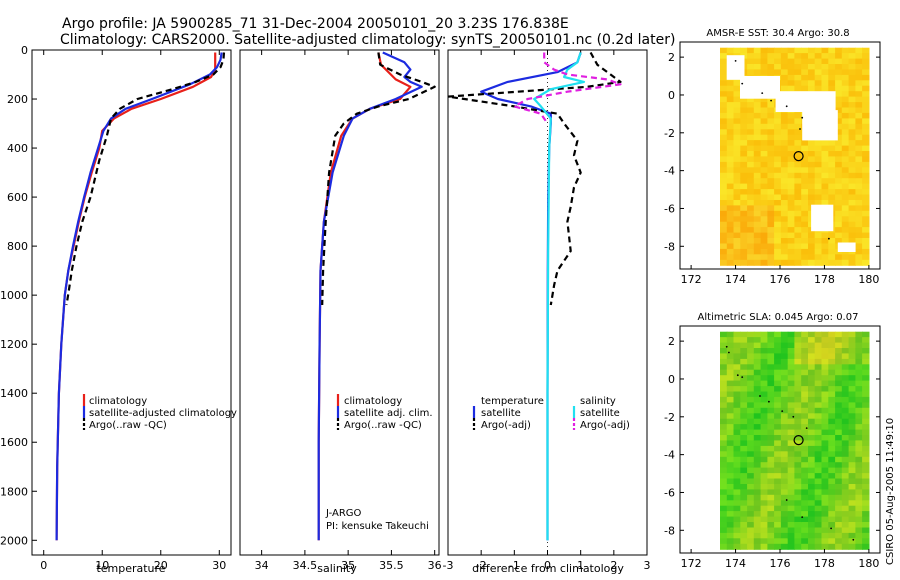  I want to click on altimetric-sla-map-title: Altimetric SLA: 0.045 Argo: 0.07, so click(778, 317).